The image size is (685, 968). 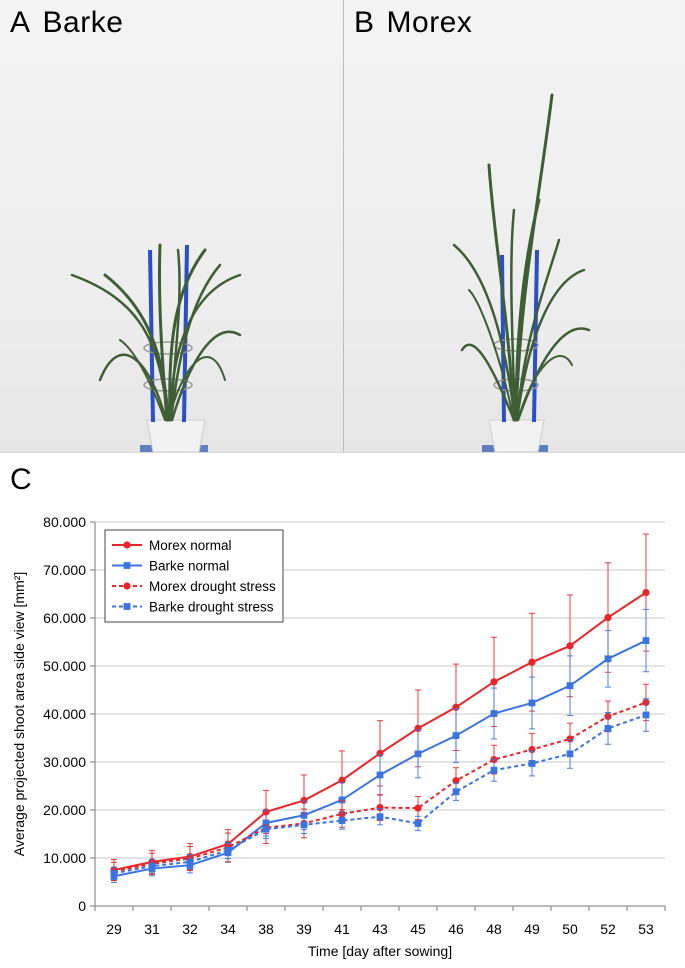 I want to click on barke-plant-illustration, so click(x=156, y=347).